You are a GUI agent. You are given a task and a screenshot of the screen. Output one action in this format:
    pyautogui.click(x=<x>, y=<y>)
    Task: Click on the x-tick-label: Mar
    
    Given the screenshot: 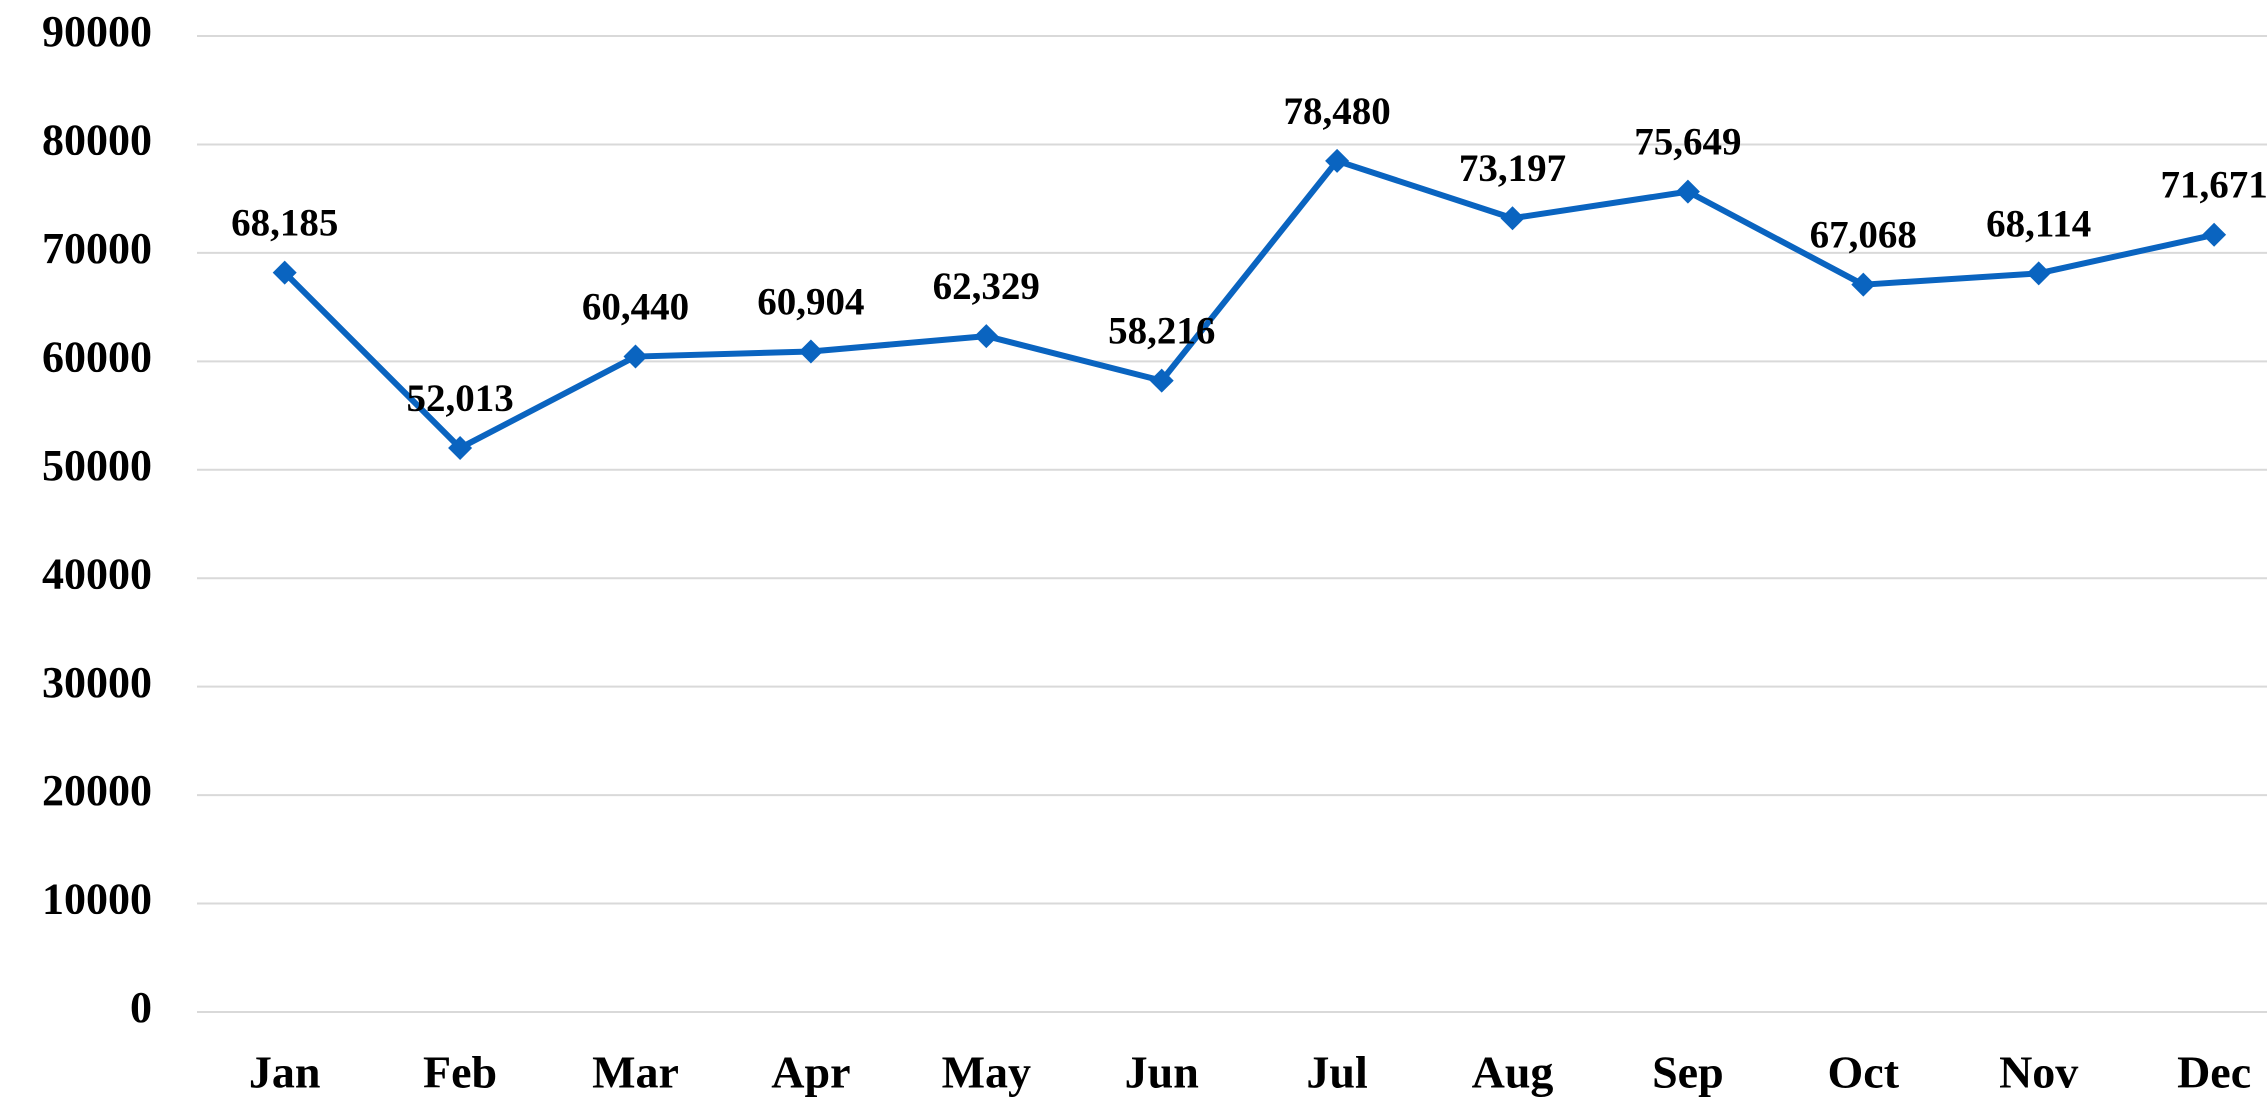 What is the action you would take?
    pyautogui.click(x=635, y=1072)
    